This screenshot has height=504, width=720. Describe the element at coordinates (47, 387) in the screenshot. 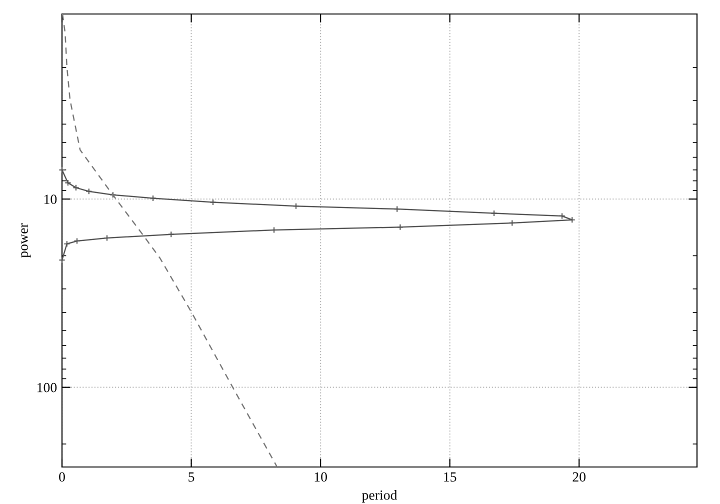

I see `y-tick-label: 100` at that location.